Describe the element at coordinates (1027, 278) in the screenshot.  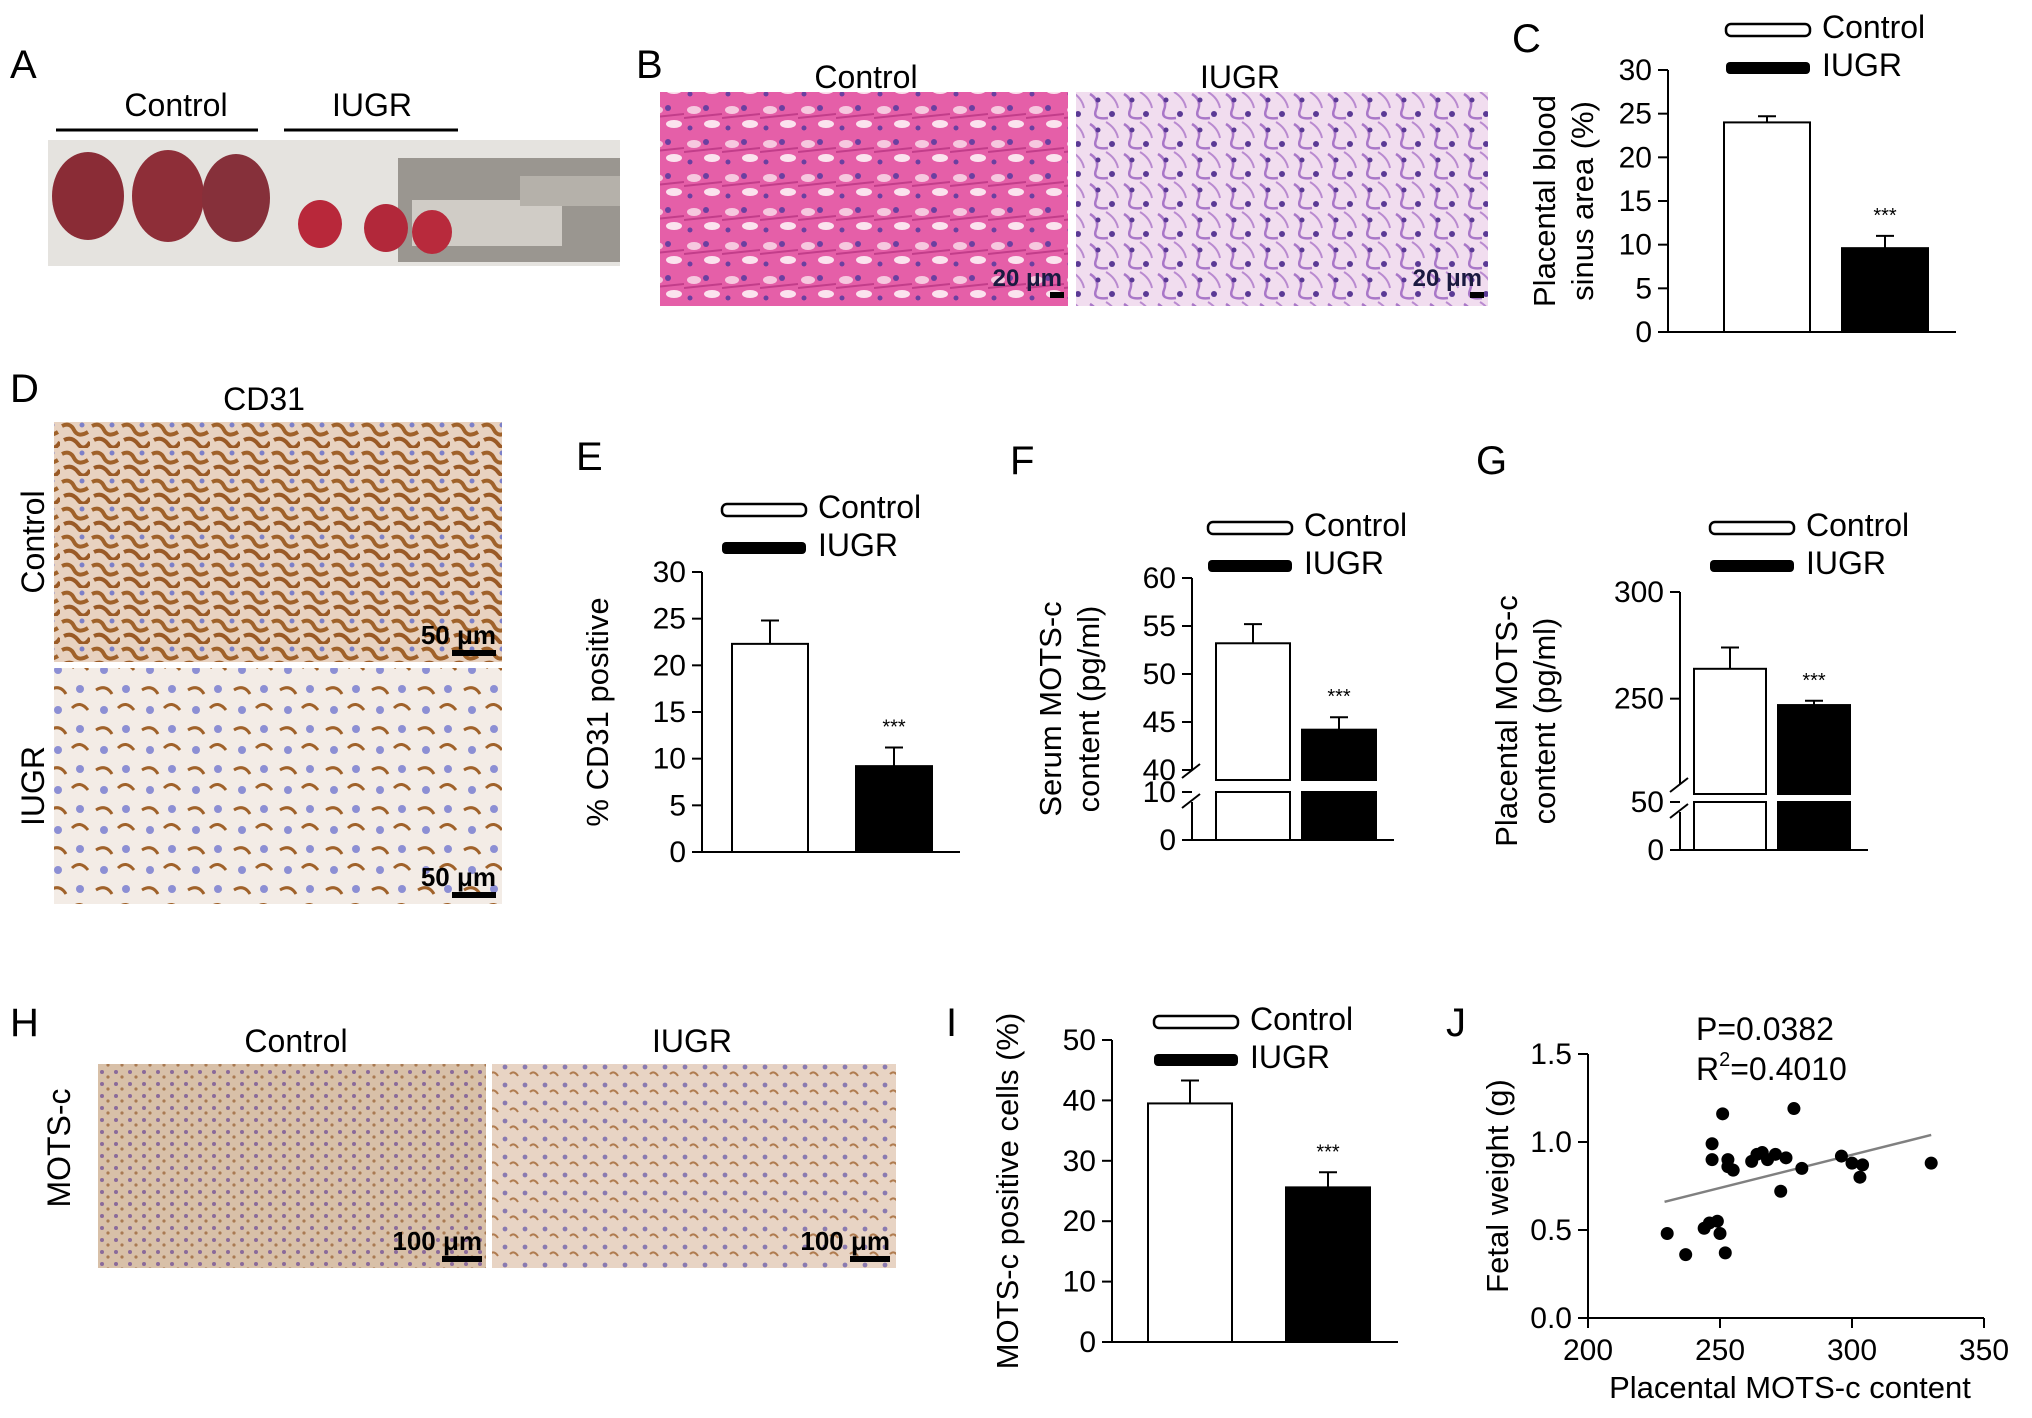
I see `scale-bar-label: 20 μm` at that location.